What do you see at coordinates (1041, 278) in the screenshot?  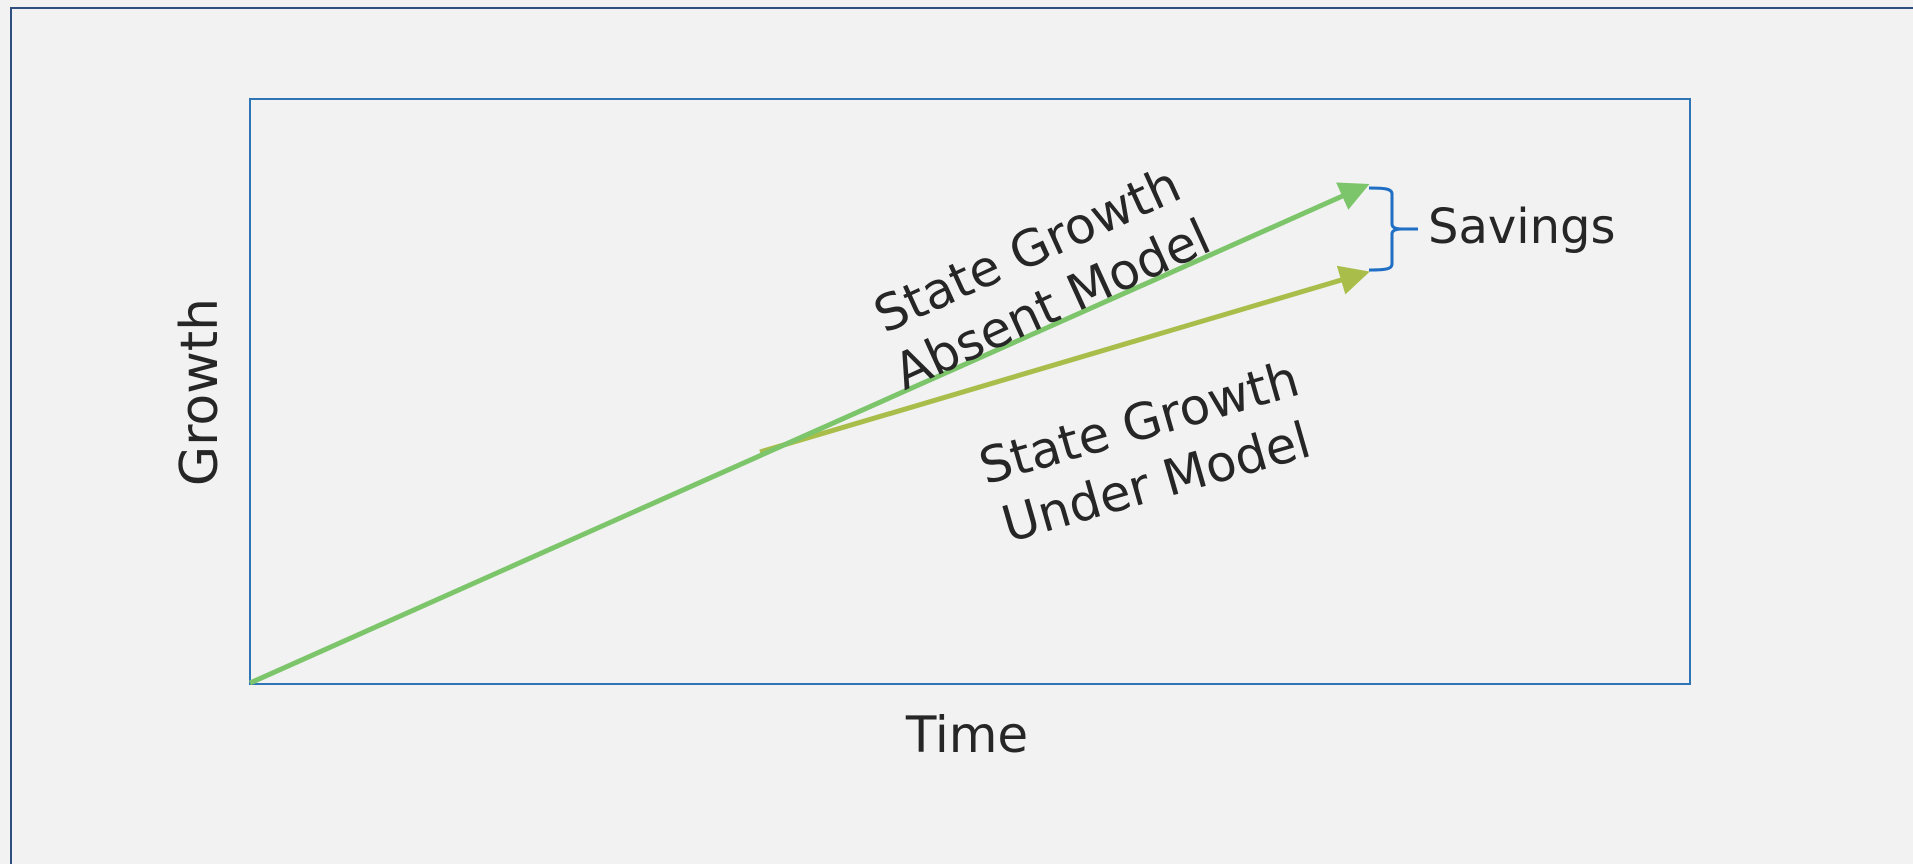 I see `absent-model-label: State Growth Absent Model` at bounding box center [1041, 278].